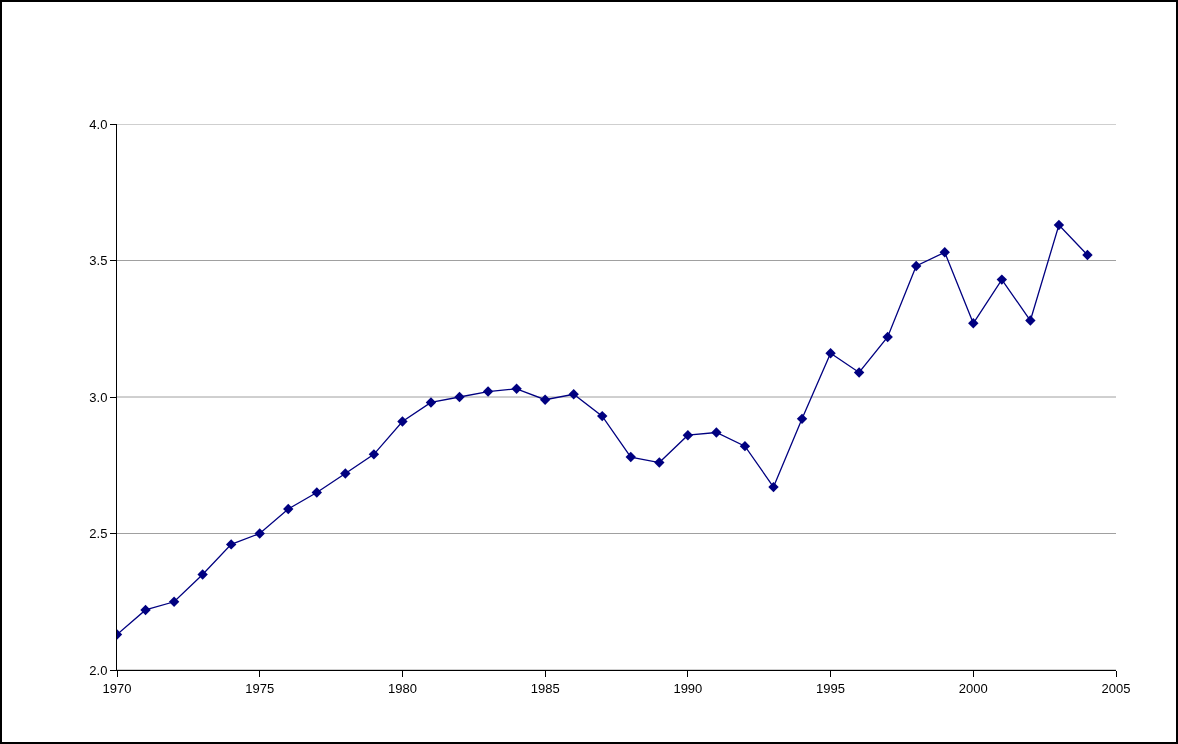 This screenshot has width=1178, height=744. Describe the element at coordinates (117, 688) in the screenshot. I see `x-tick-label: 1970` at that location.